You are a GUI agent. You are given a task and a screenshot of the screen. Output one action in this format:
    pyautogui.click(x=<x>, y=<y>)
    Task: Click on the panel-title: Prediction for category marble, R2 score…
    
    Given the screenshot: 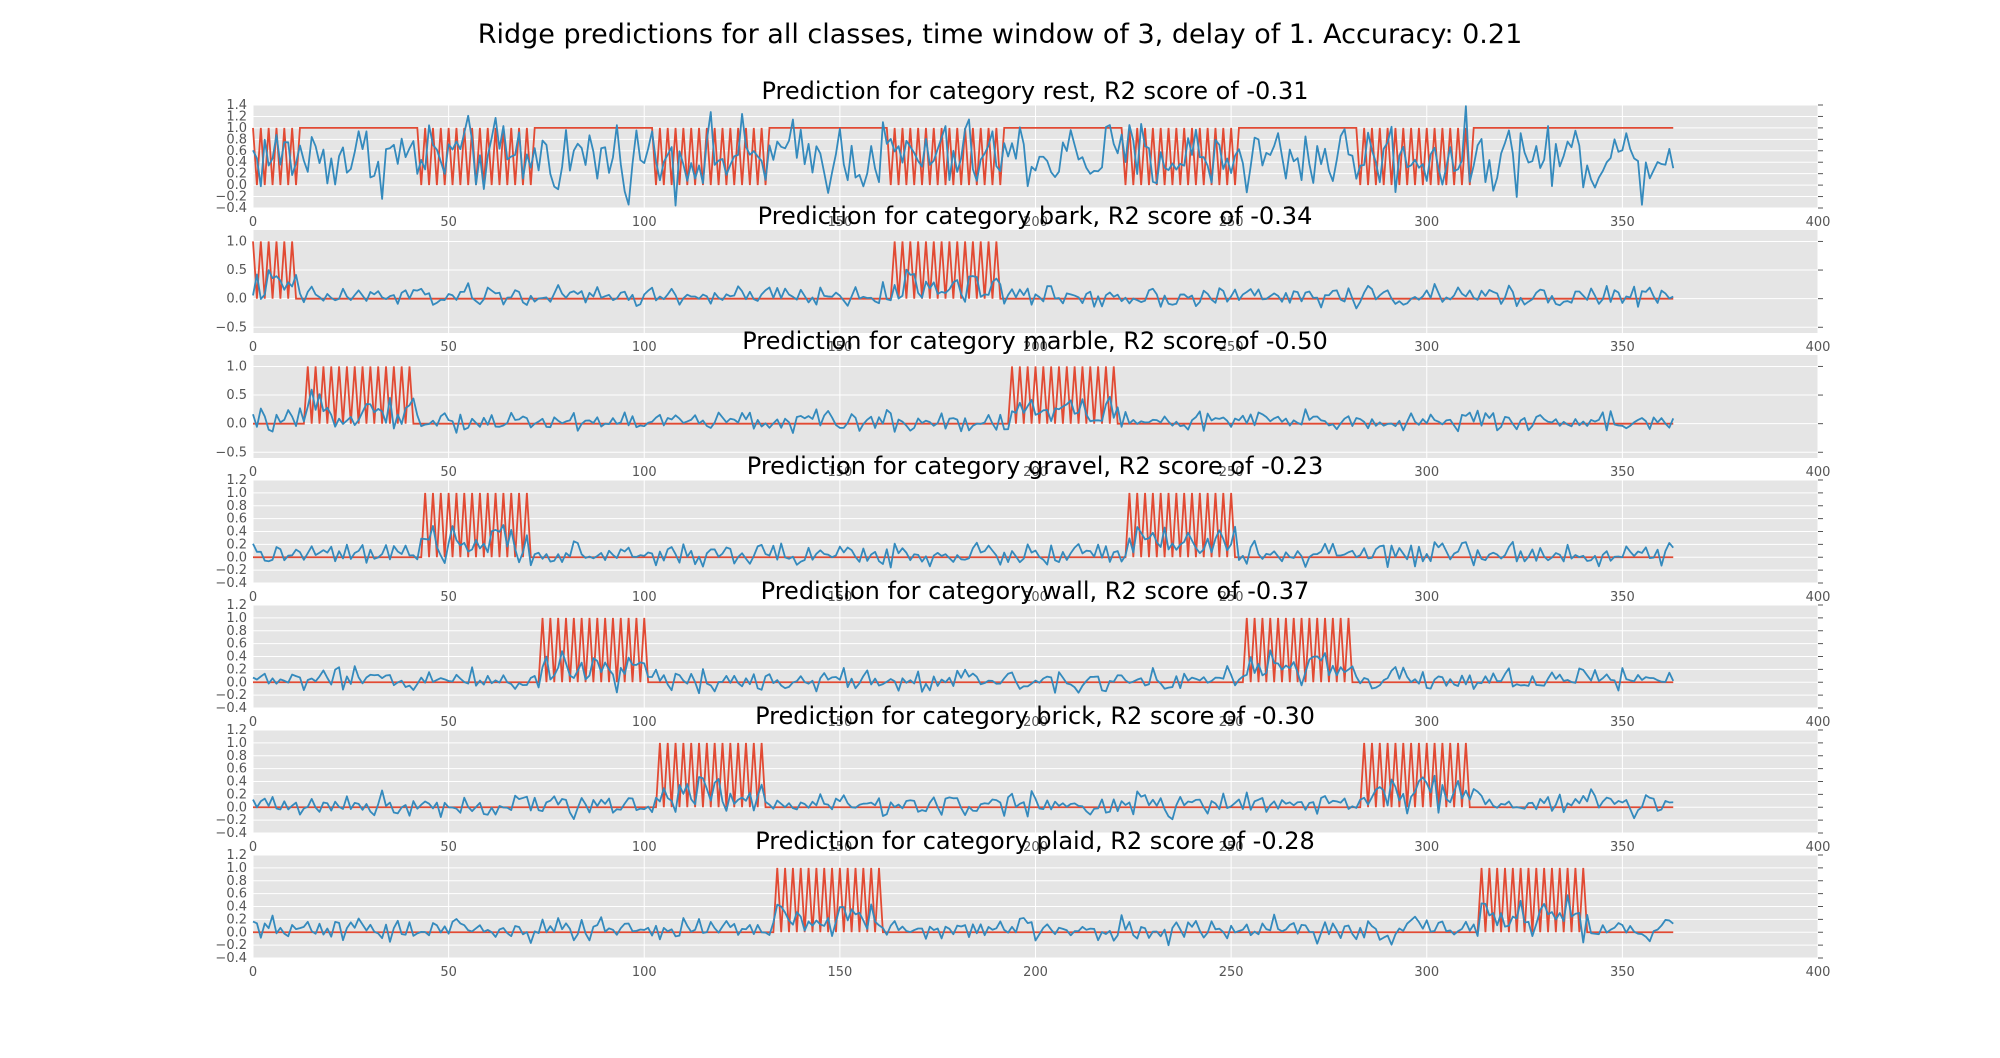 What is the action you would take?
    pyautogui.click(x=1035, y=341)
    